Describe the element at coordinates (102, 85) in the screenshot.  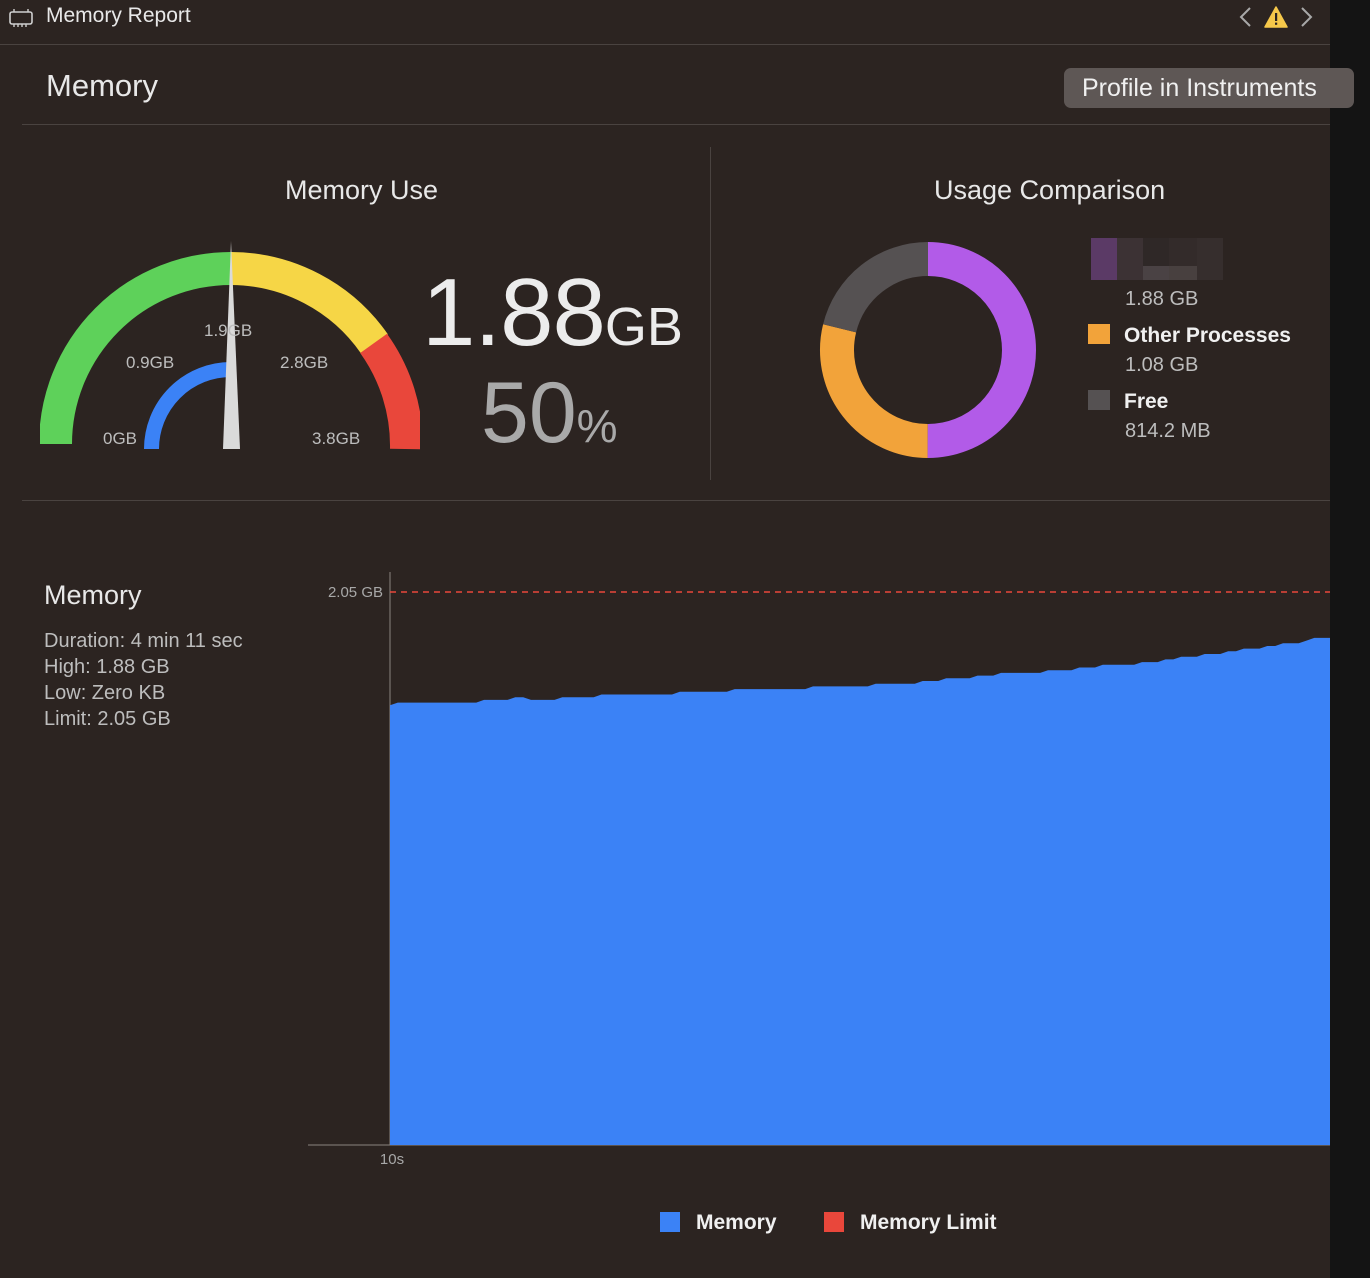
I see `page-title: Memory` at that location.